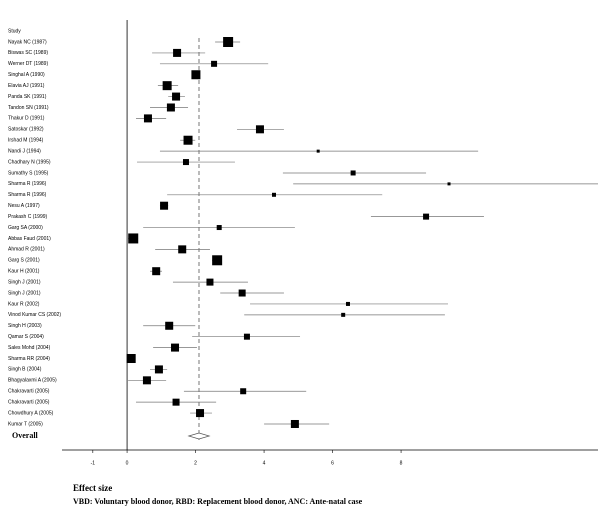  What do you see at coordinates (26, 130) in the screenshot?
I see `study-label: Satoskar (1992)` at bounding box center [26, 130].